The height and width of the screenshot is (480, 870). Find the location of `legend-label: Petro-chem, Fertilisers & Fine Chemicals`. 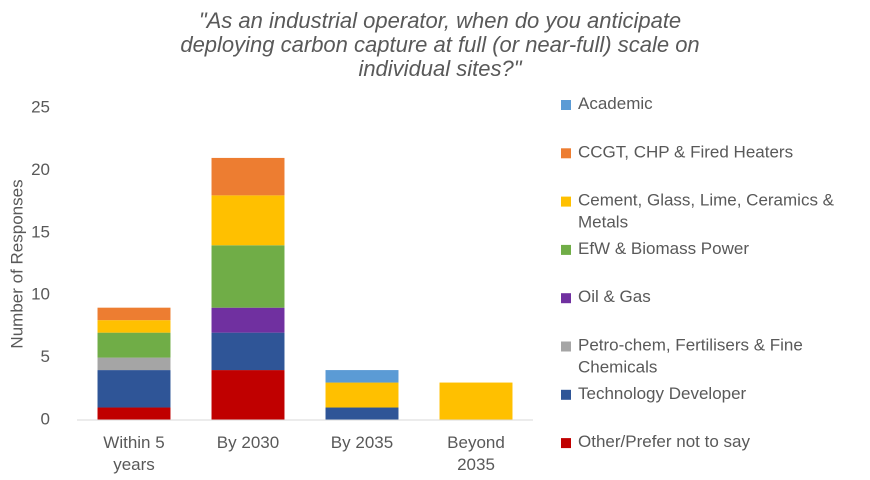

legend-label: Petro-chem, Fertilisers & Fine Chemicals is located at coordinates (690, 356).